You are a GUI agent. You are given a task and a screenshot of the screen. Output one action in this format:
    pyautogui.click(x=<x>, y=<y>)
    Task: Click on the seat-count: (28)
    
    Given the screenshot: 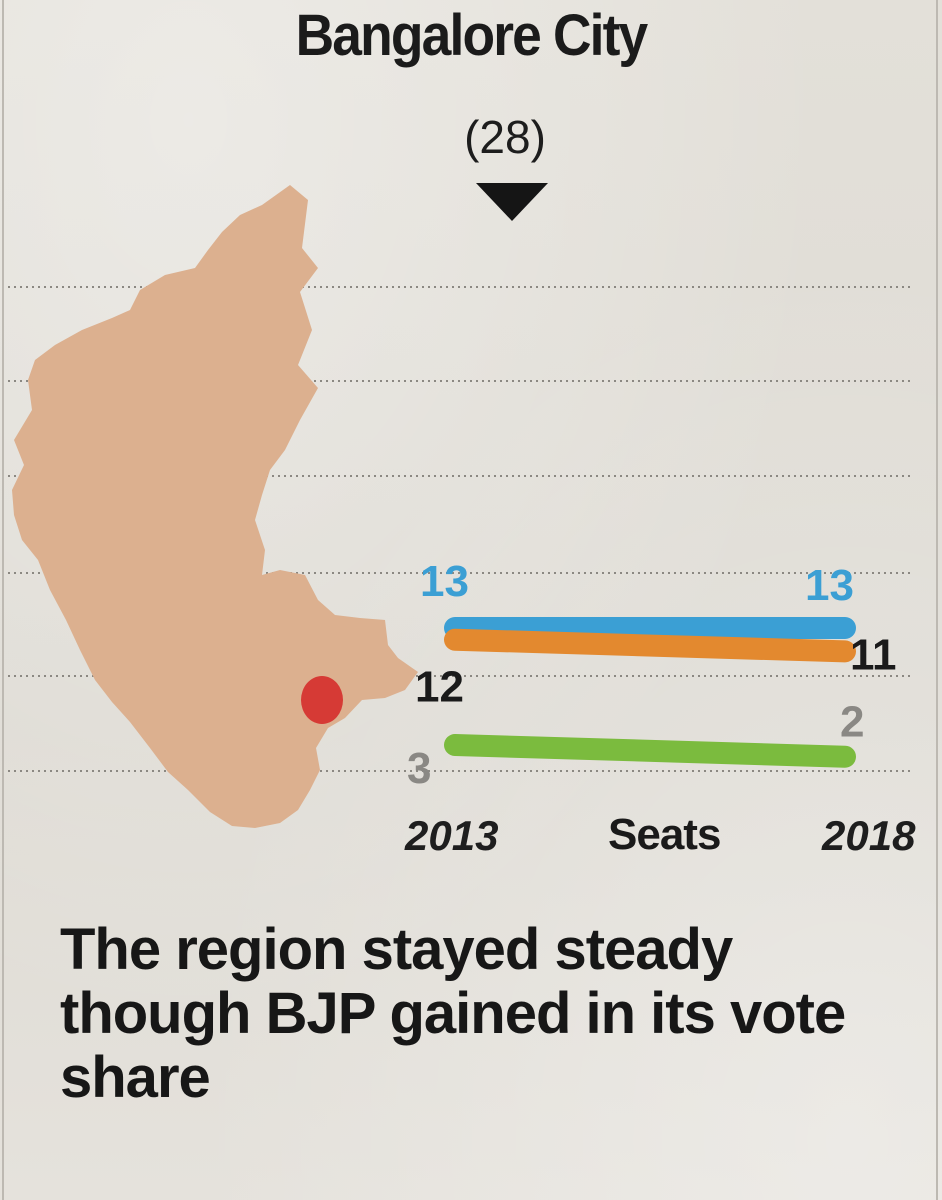 What is the action you would take?
    pyautogui.click(x=505, y=137)
    